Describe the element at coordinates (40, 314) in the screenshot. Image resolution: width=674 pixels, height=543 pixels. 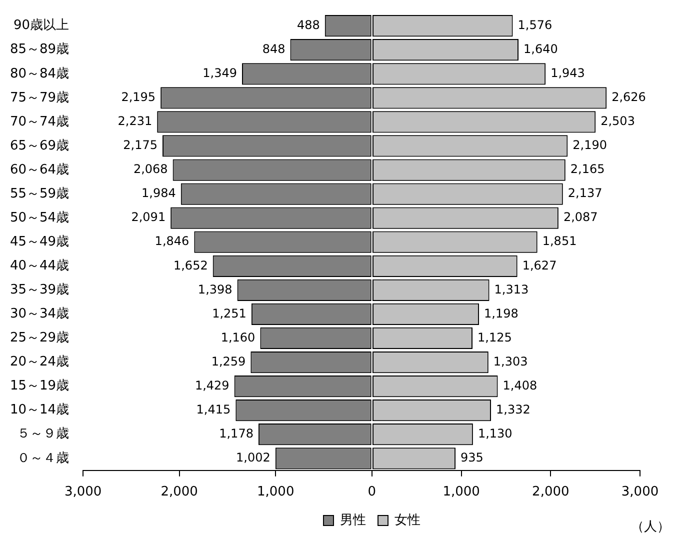
I see `y-tick-label: 30～34歳` at that location.